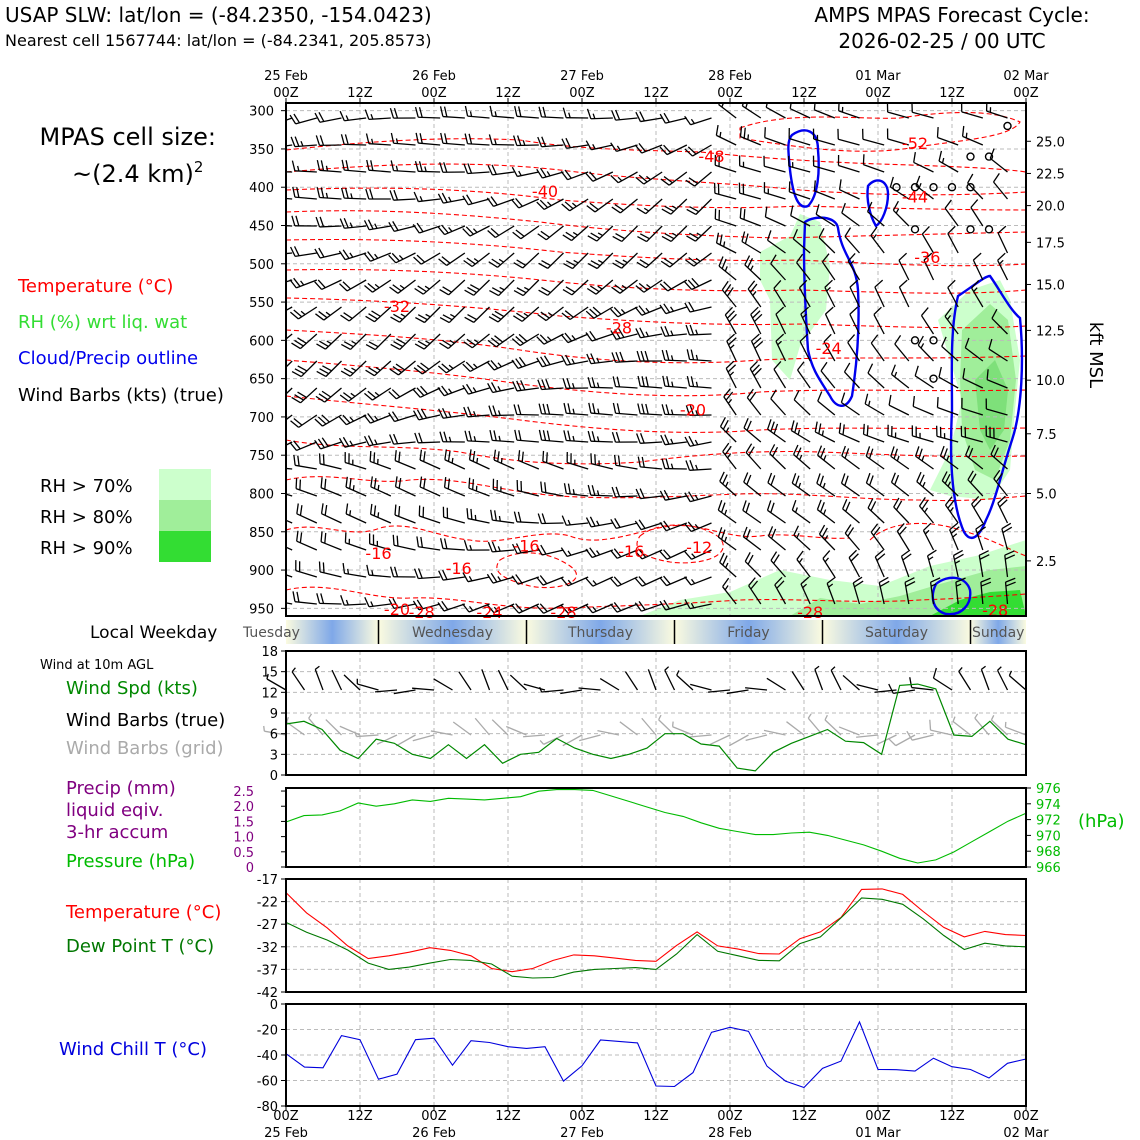 Image resolution: width=1140 pixels, height=1140 pixels. I want to click on legend-barbs: Wind Barbs (kts) (true), so click(121, 395).